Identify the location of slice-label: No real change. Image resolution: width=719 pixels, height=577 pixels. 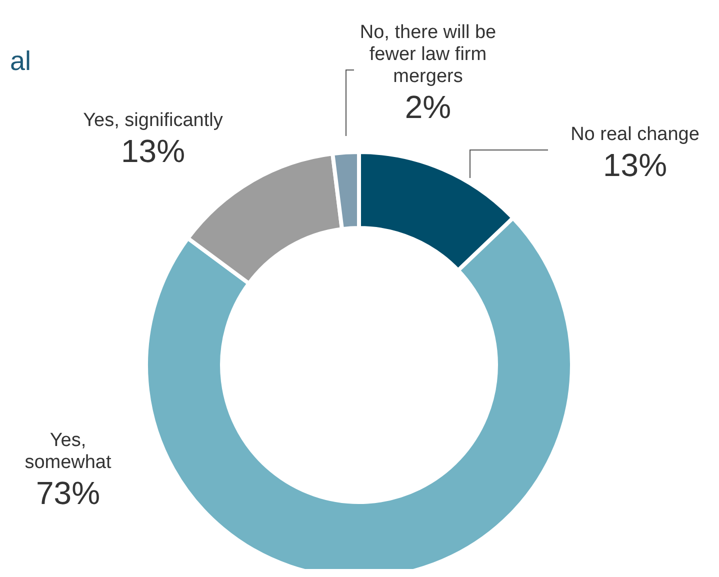
(635, 134).